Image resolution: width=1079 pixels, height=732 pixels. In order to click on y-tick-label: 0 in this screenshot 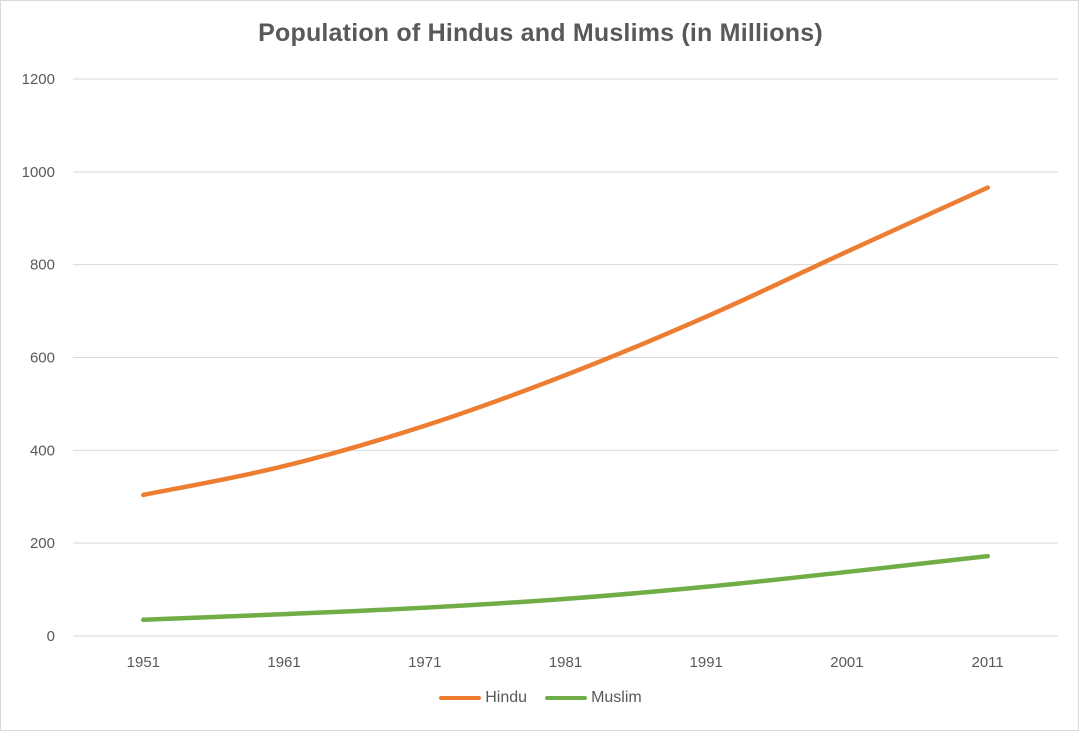, I will do `click(51, 636)`.